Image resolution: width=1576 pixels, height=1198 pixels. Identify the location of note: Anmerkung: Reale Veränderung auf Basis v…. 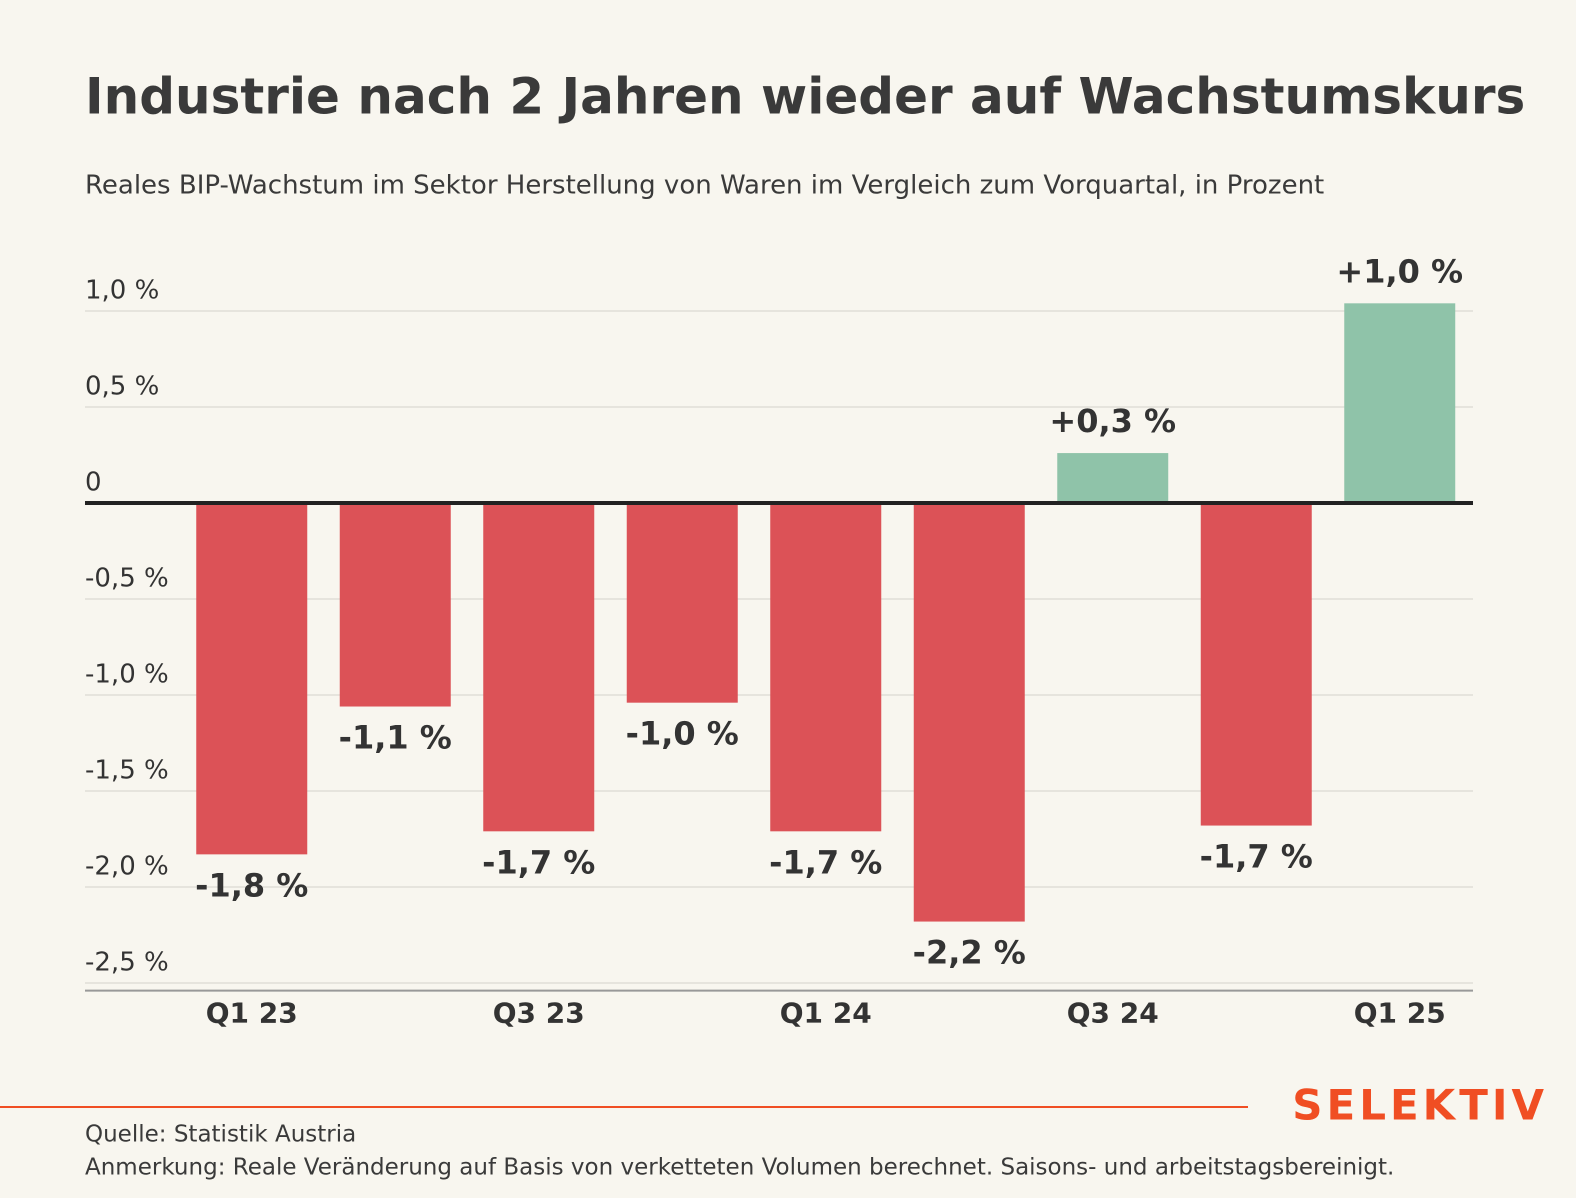
(739, 1168).